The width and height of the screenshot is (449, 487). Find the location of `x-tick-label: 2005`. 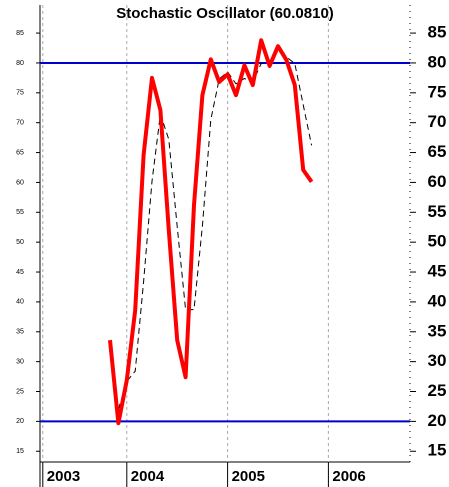

x-tick-label: 2005 is located at coordinates (248, 476).